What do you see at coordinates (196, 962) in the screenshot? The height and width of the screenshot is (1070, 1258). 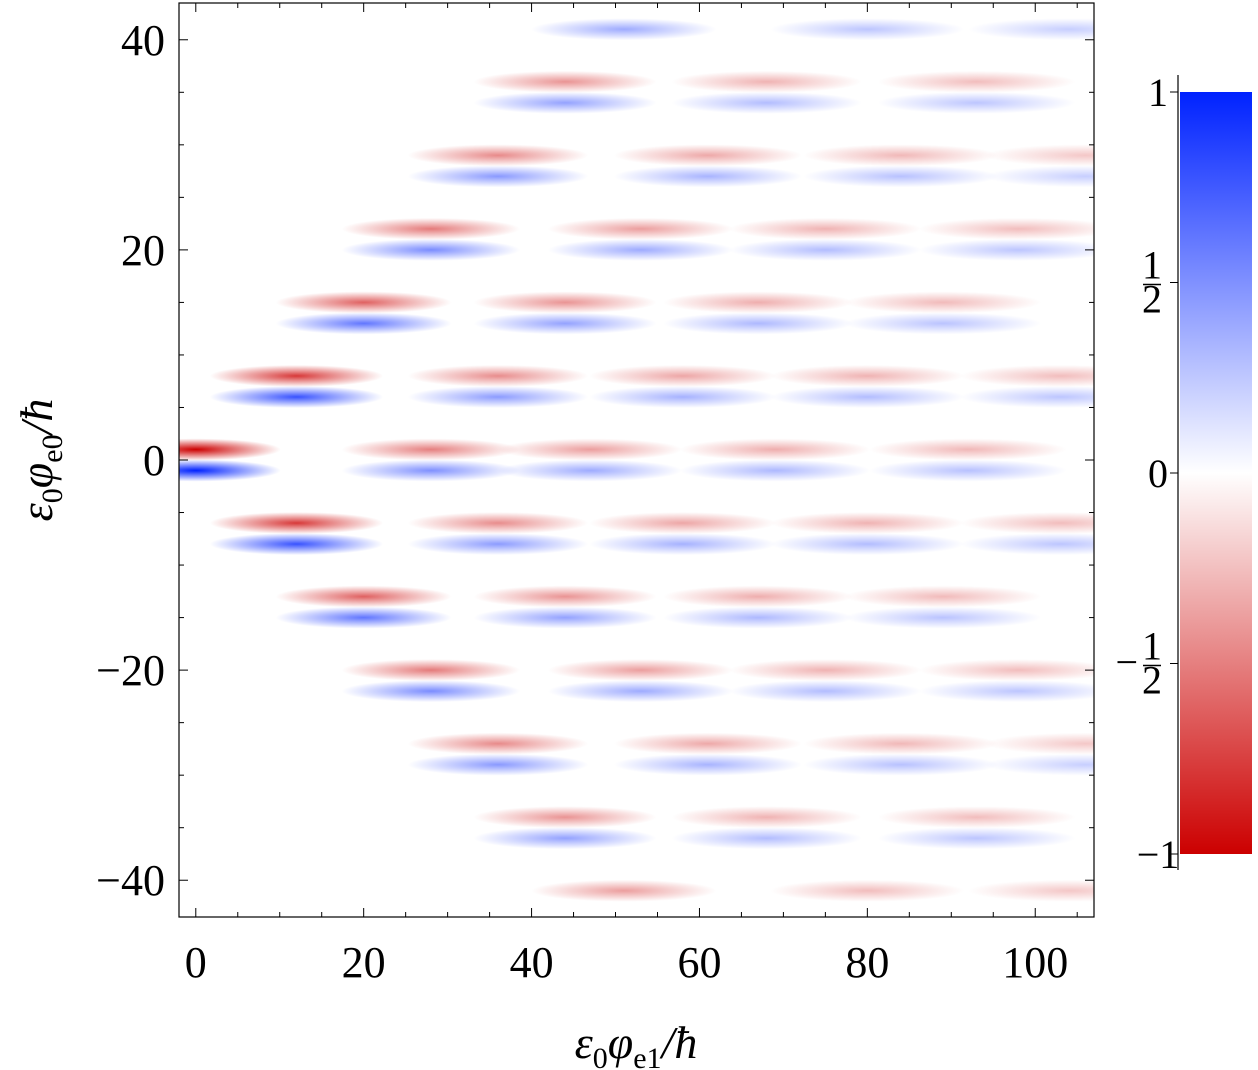 I see `x-tick-label: 0` at bounding box center [196, 962].